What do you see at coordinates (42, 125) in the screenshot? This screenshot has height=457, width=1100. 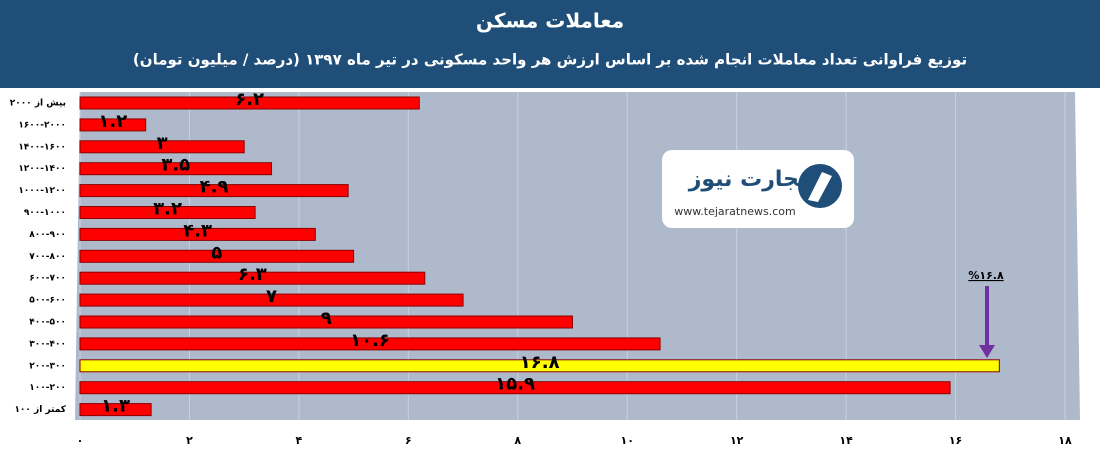 I see `y-tick-label: ۱۶۰۰-۲۰۰۰` at bounding box center [42, 125].